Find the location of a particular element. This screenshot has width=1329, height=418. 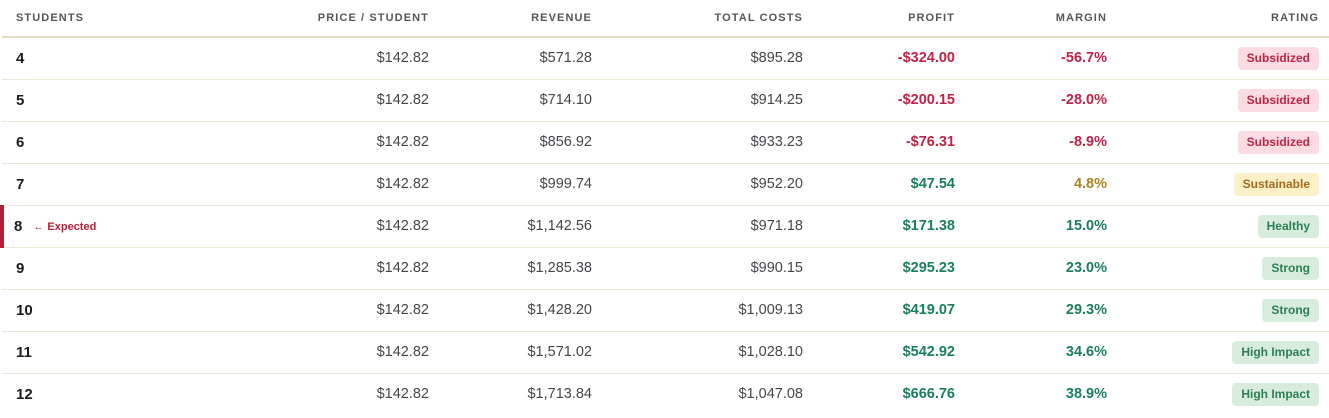

total-costs-cell: $952.20 is located at coordinates (697, 184).